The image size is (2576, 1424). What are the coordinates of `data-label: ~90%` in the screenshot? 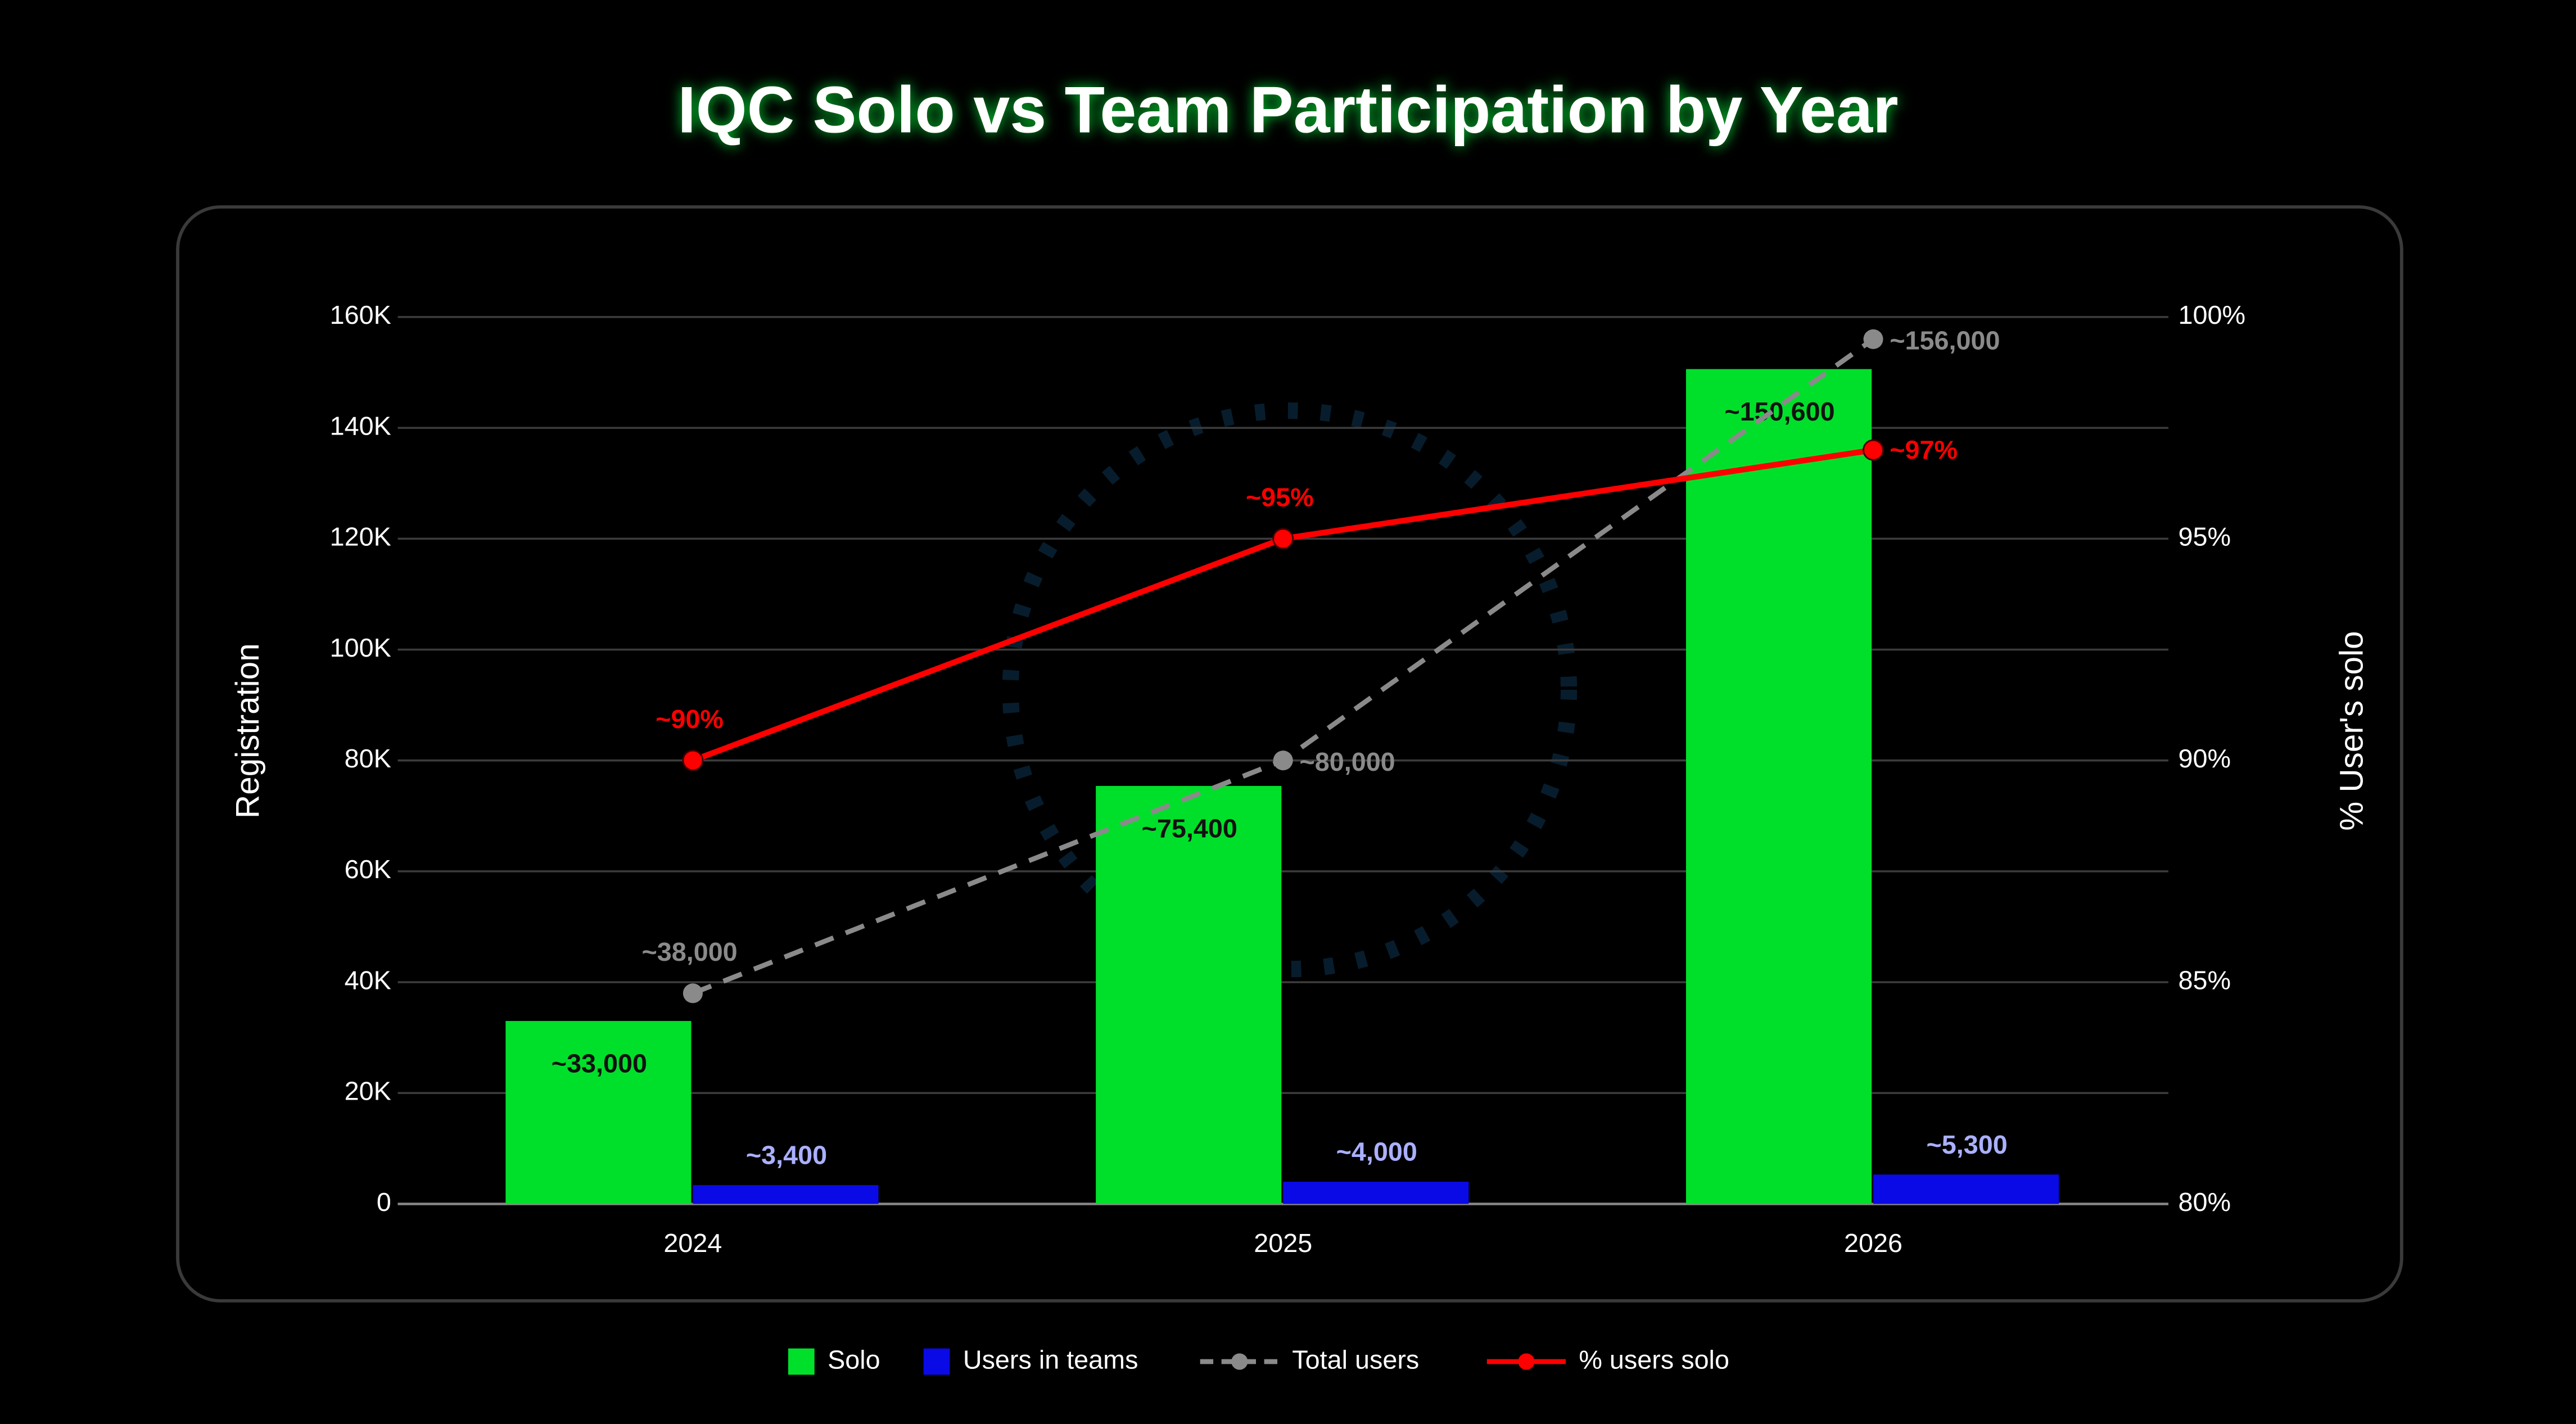 It's located at (690, 719).